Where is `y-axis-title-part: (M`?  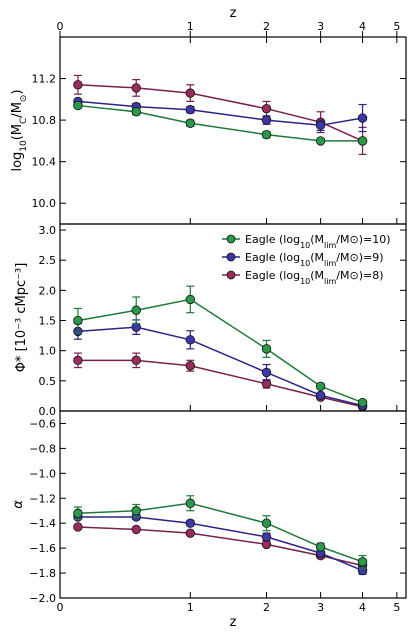 y-axis-title-part: (M is located at coordinates (17, 132).